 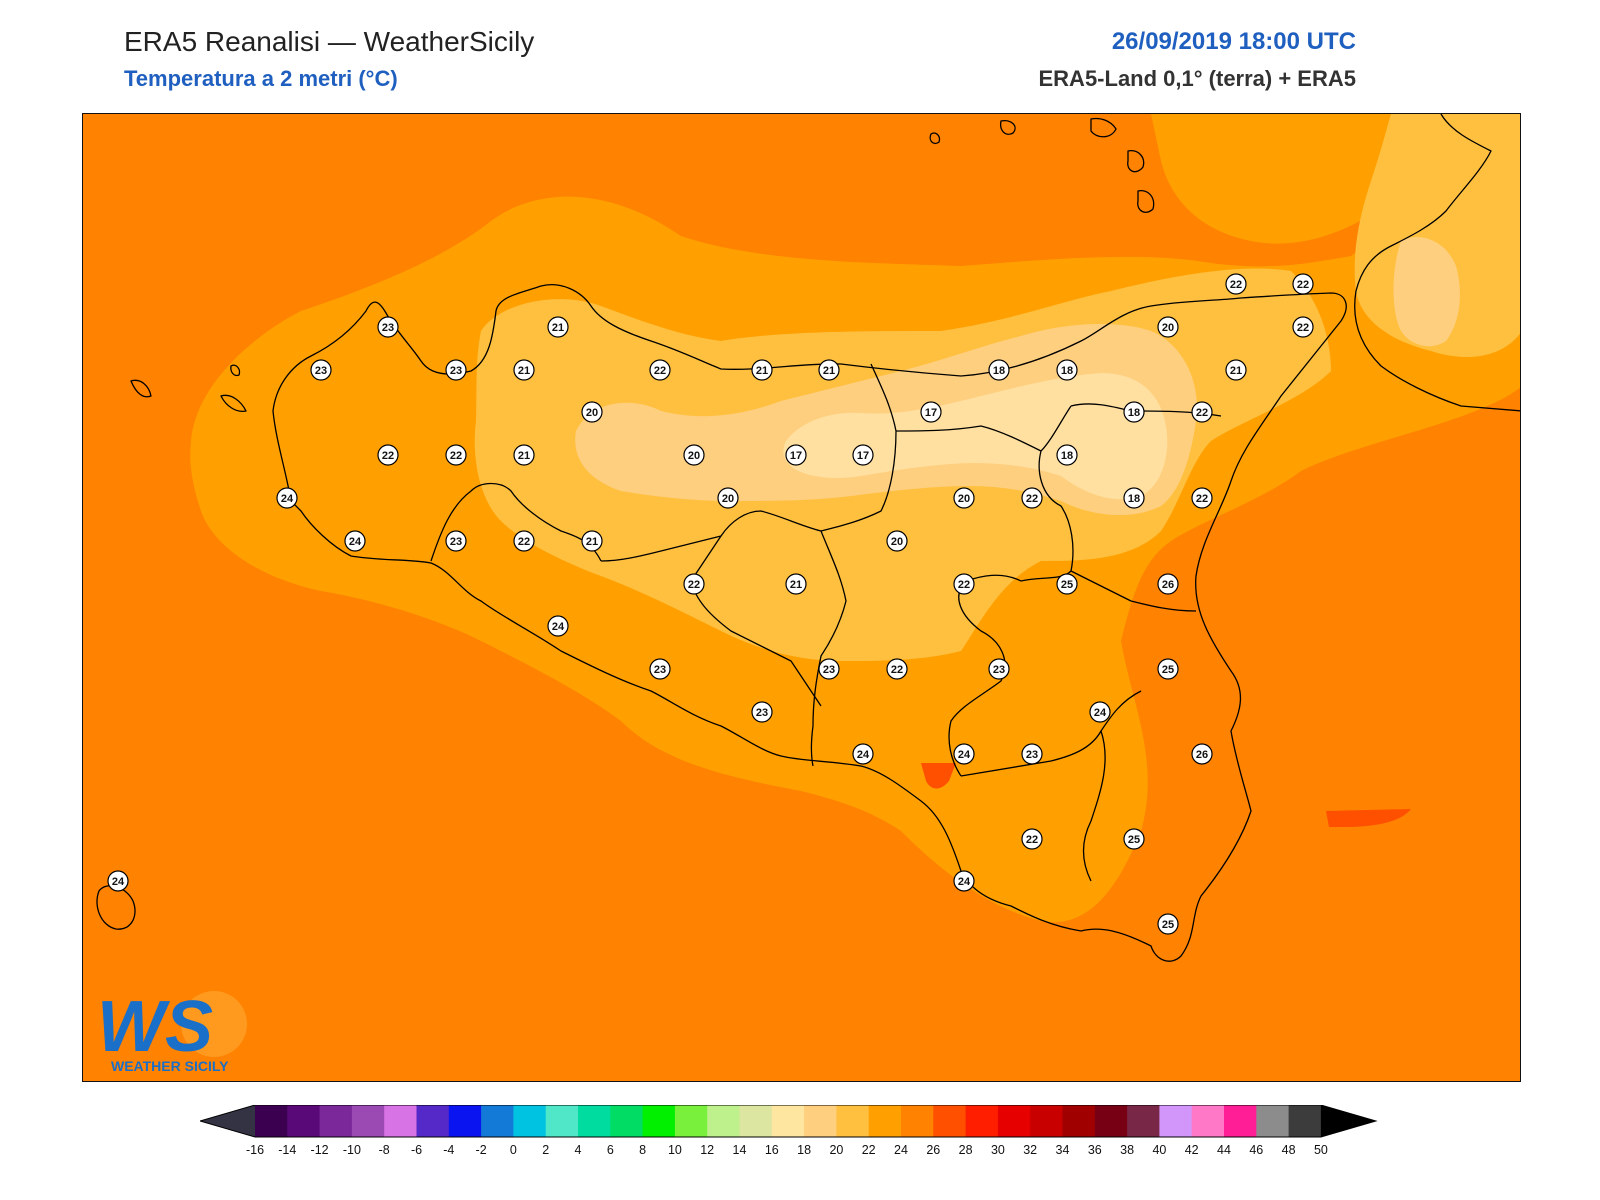 What do you see at coordinates (966, 1150) in the screenshot?
I see `colorbar-tick-label: 28` at bounding box center [966, 1150].